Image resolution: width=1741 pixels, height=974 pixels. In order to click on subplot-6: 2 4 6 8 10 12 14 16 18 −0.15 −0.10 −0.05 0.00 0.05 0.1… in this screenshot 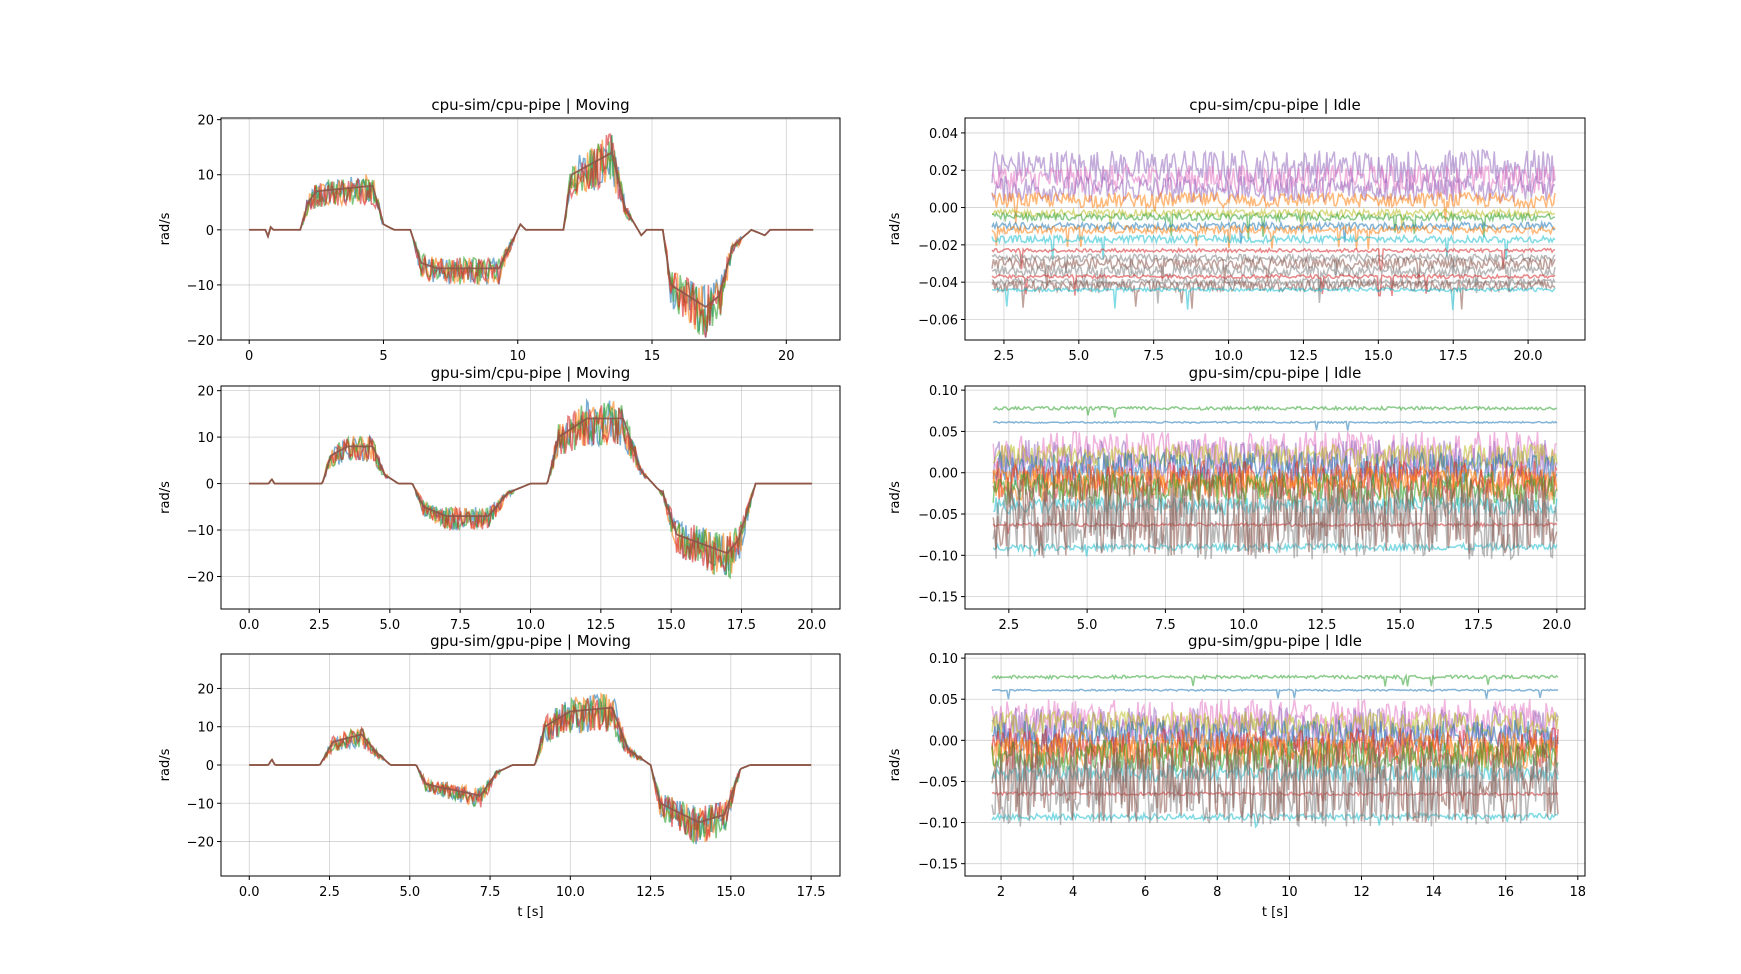, I will do `click(1237, 776)`.